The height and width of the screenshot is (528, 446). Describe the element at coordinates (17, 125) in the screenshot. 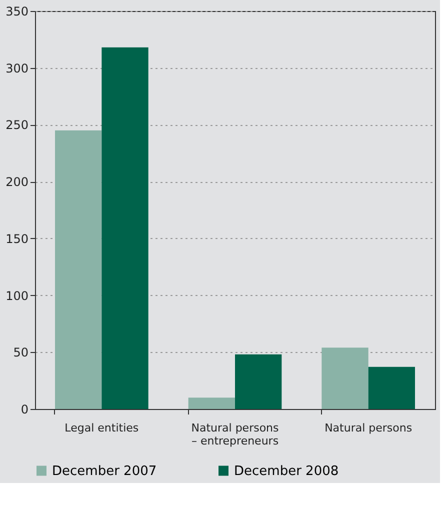

I see `y-tick-label: 250` at that location.